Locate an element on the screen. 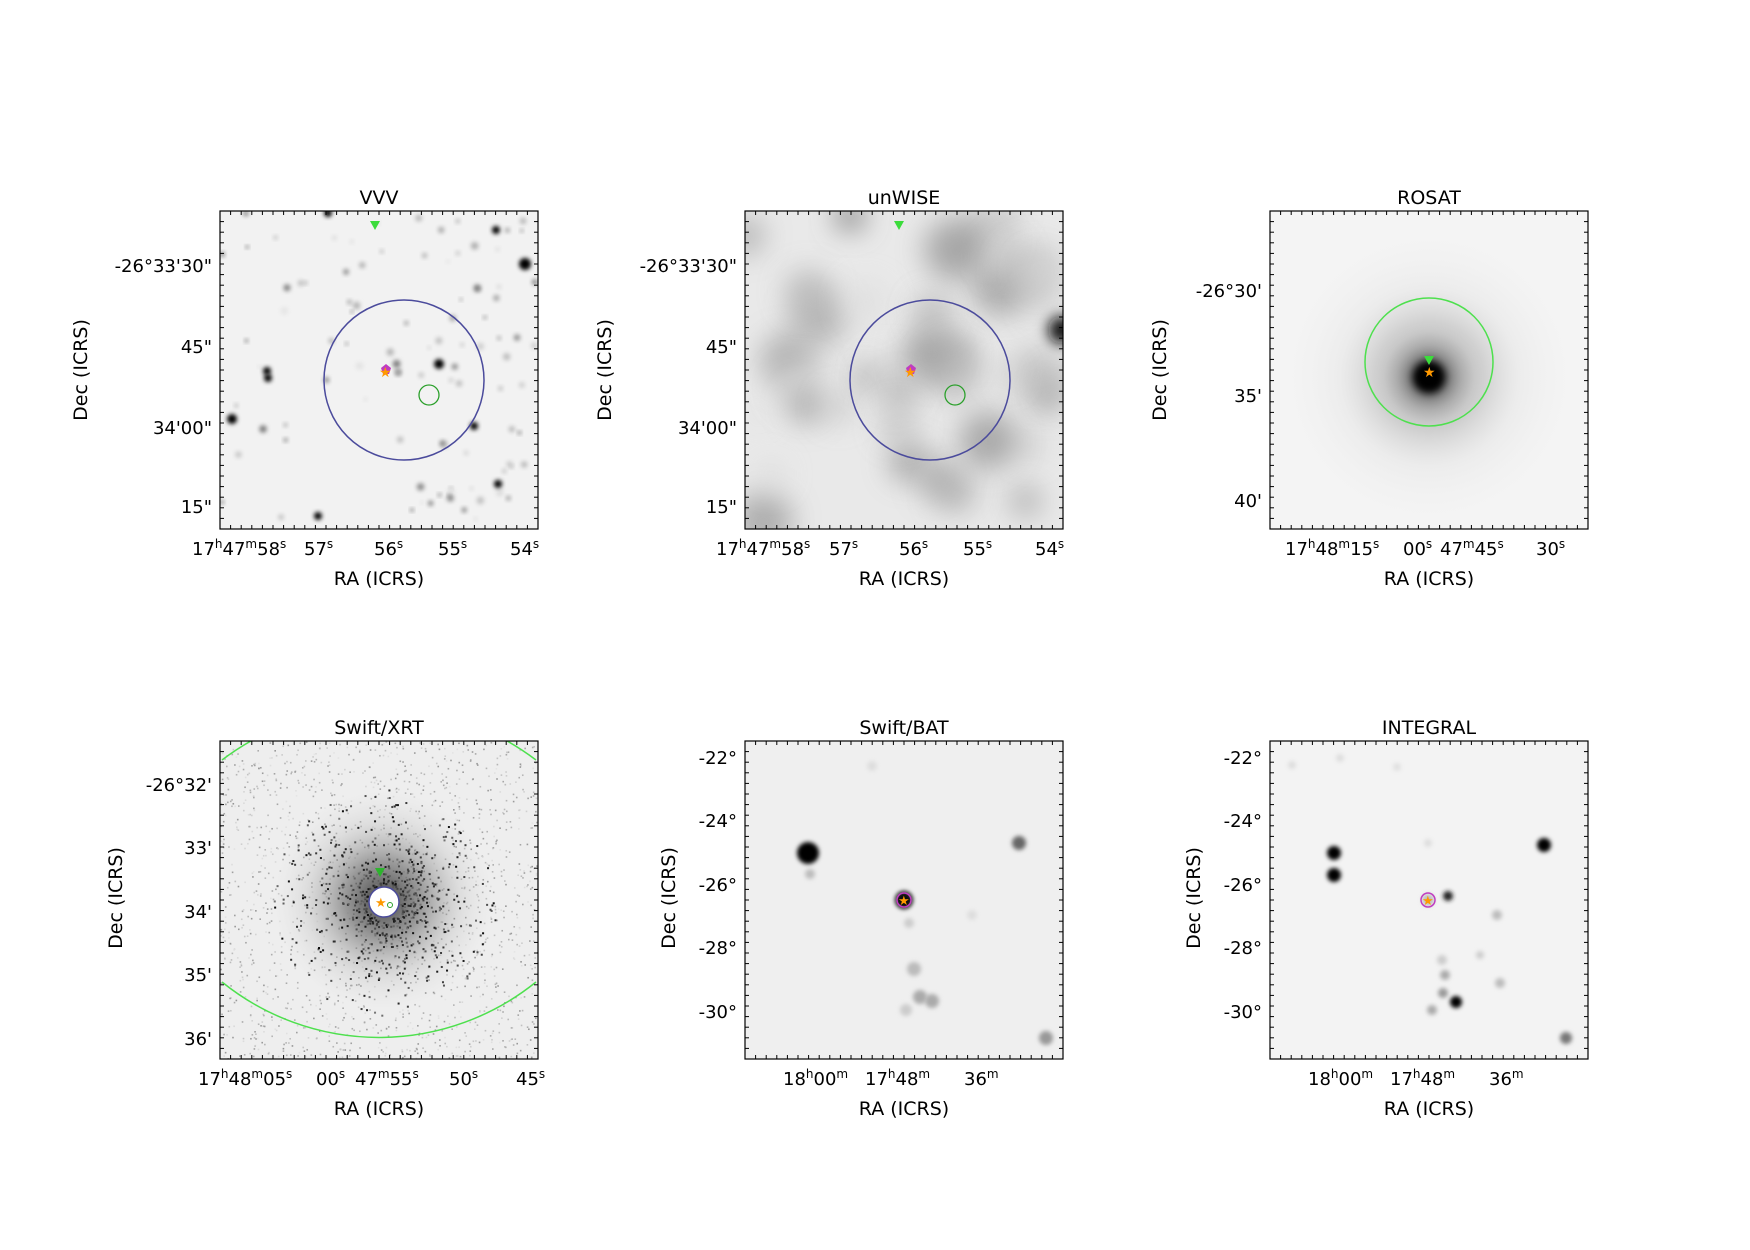 The width and height of the screenshot is (1750, 1250). x-ray-source-emission is located at coordinates (1429, 377).